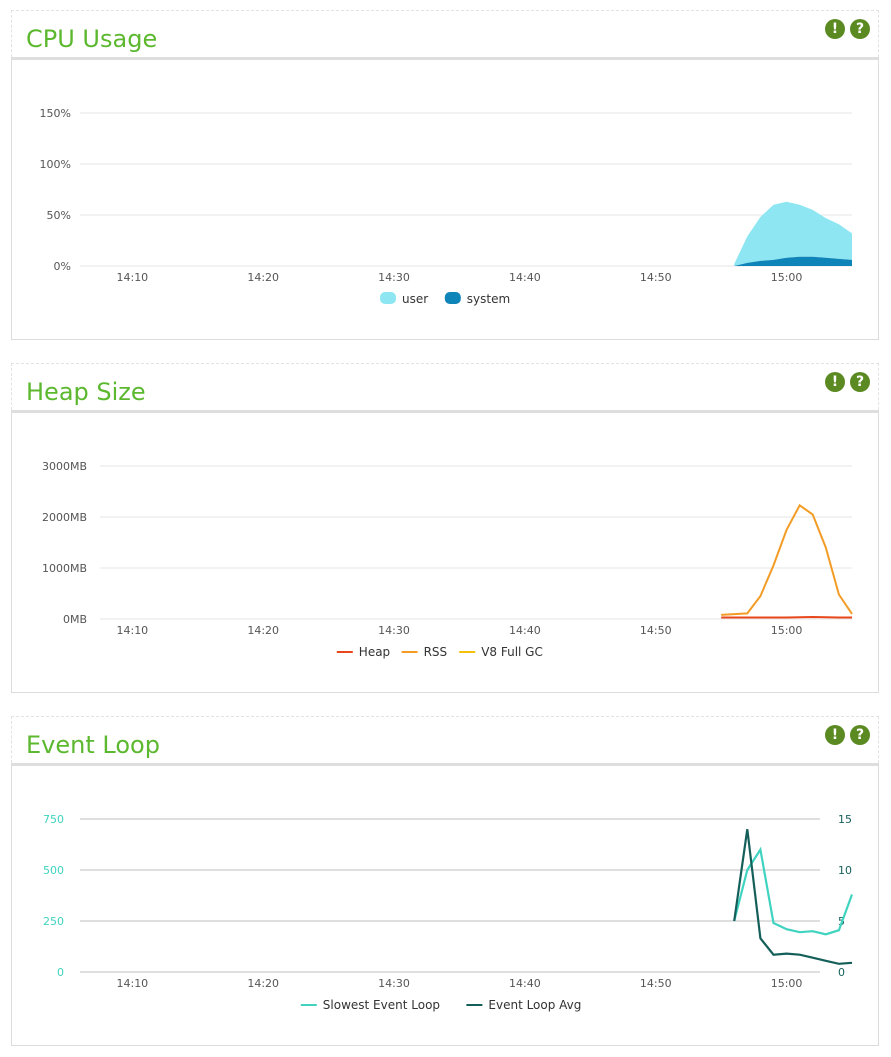 This screenshot has width=891, height=1057. Describe the element at coordinates (793, 233) in the screenshot. I see `series-area-user` at that location.